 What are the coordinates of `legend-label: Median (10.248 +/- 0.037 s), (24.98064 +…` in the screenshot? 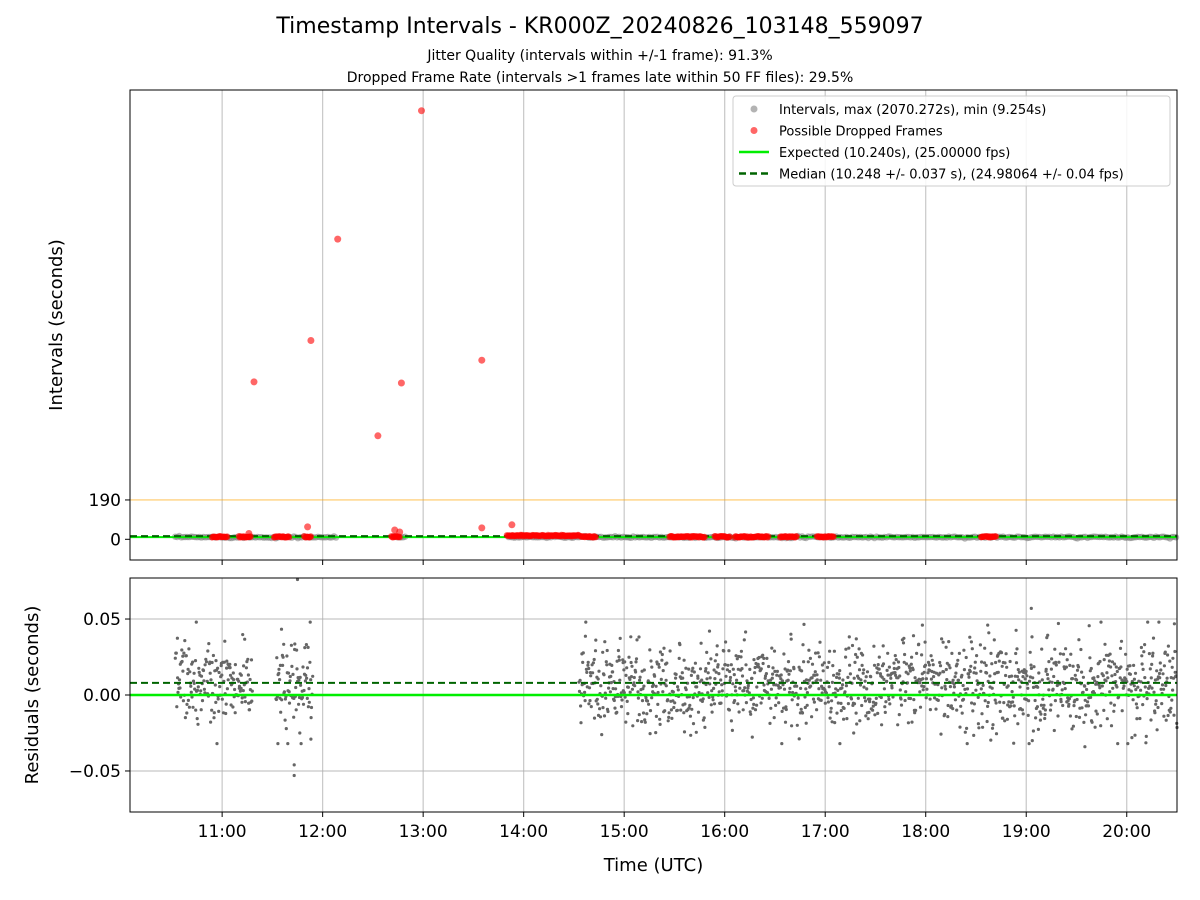 It's located at (951, 175).